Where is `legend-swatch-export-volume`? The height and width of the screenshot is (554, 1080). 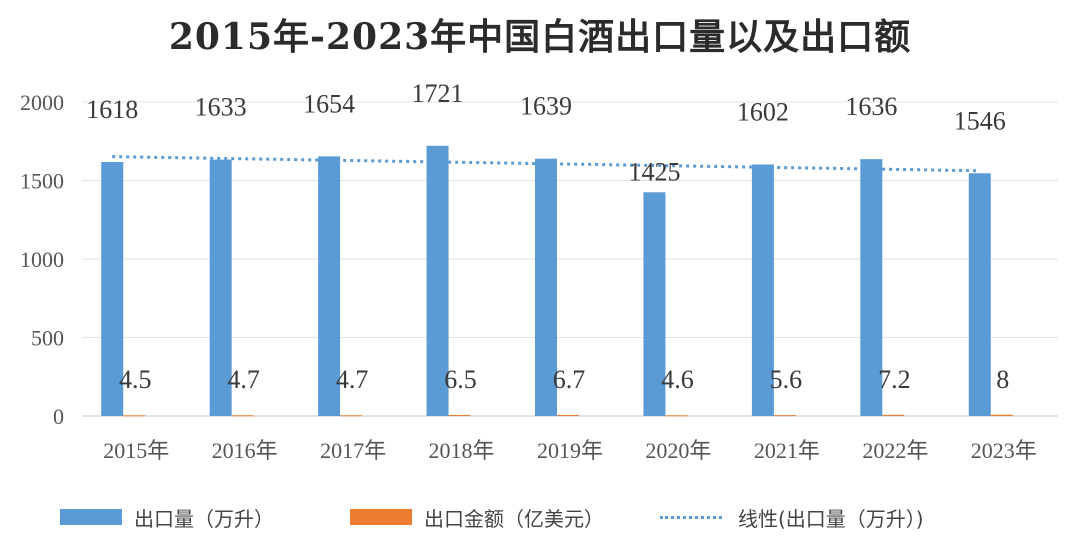
legend-swatch-export-volume is located at coordinates (91, 517).